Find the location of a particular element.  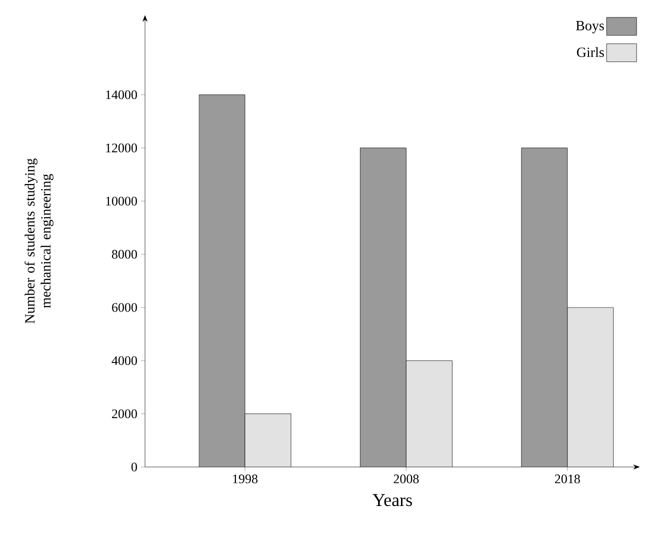

legend-label: Girls is located at coordinates (590, 52).